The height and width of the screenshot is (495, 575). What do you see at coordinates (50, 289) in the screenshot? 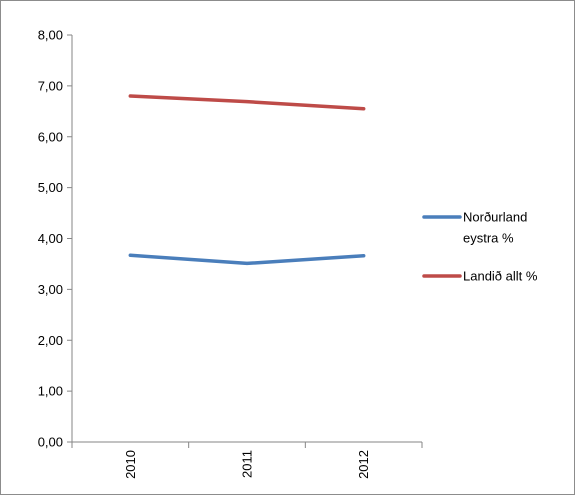
I see `y-tick-label: 3,00` at bounding box center [50, 289].